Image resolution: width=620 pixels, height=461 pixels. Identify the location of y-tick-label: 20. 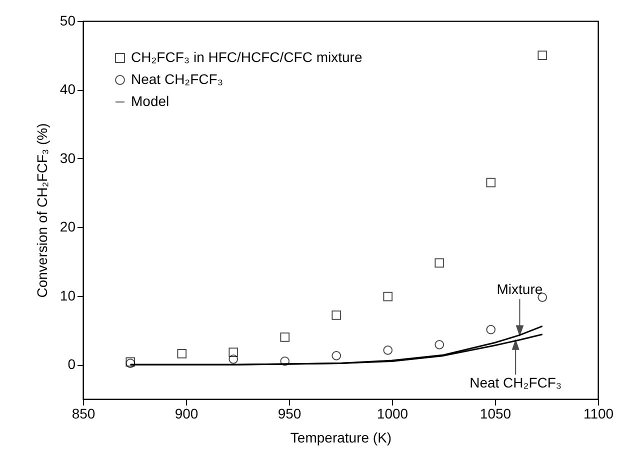
(68, 226).